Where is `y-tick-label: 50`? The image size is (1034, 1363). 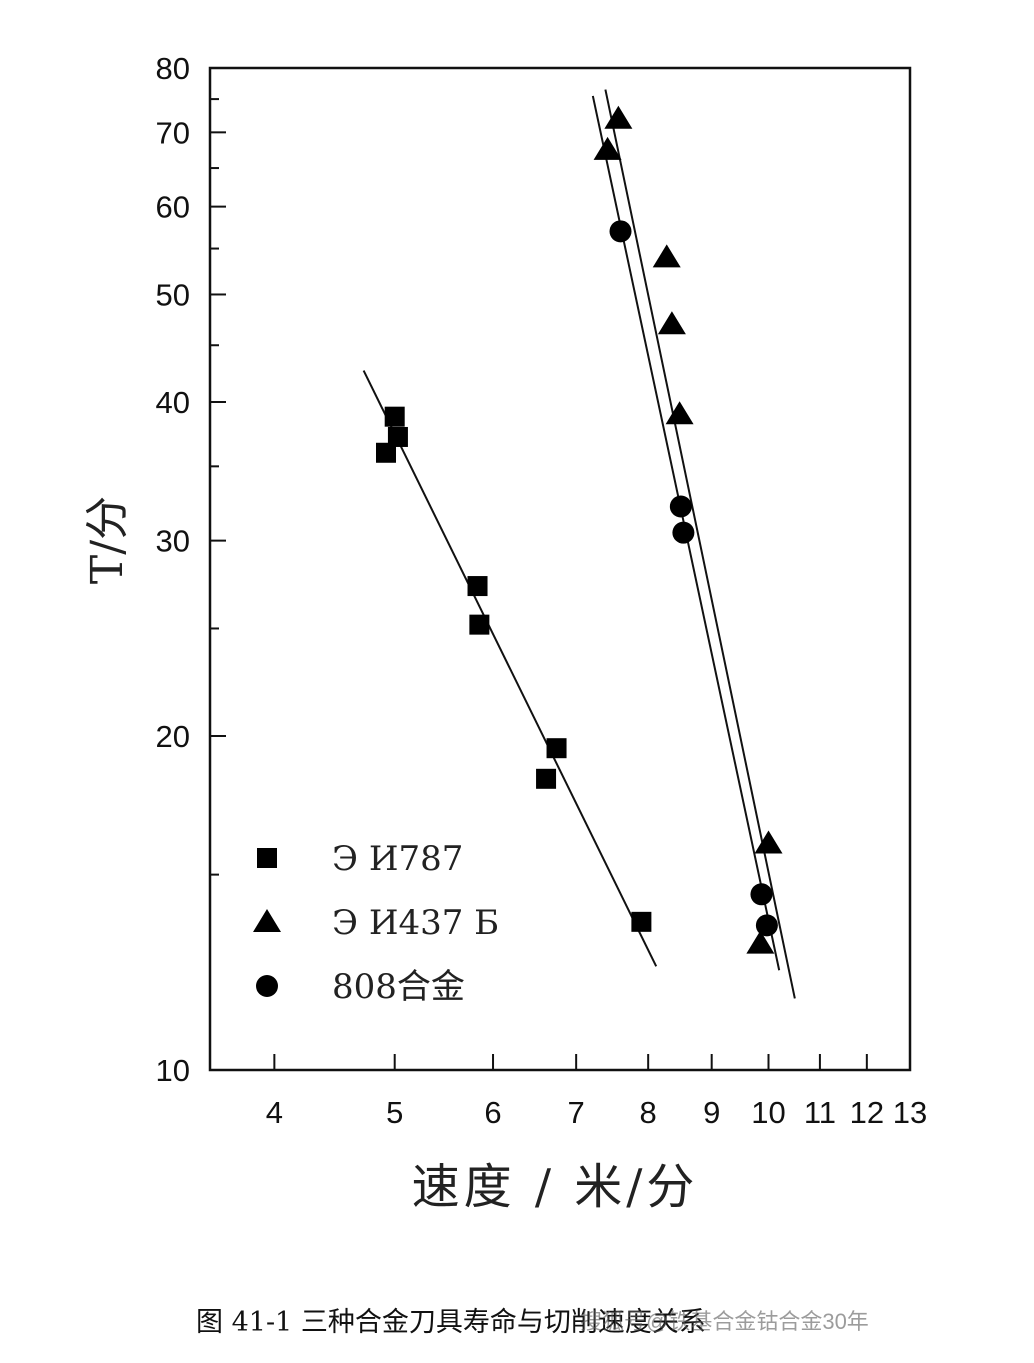
y-tick-label: 50 is located at coordinates (173, 294).